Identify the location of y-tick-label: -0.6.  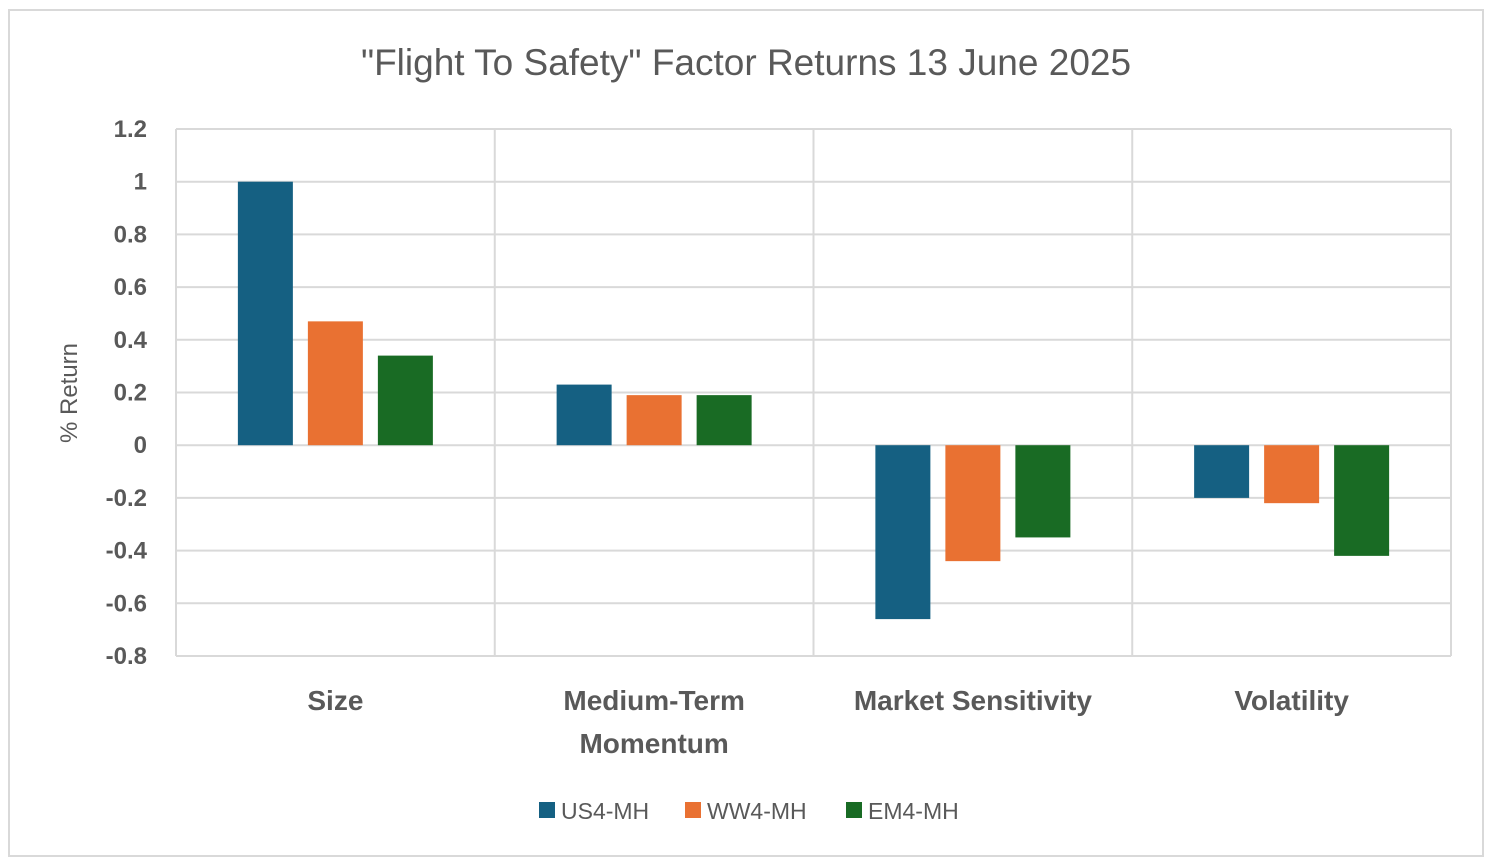
(126, 603).